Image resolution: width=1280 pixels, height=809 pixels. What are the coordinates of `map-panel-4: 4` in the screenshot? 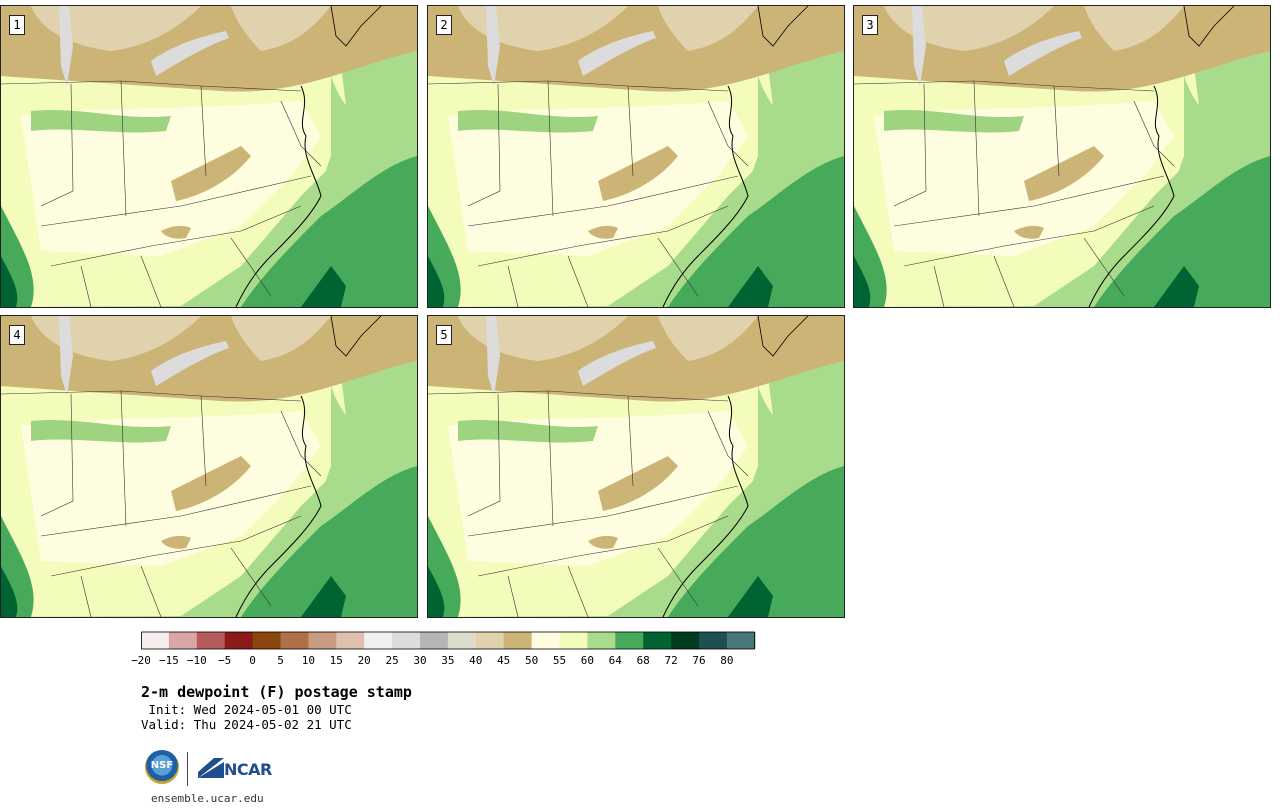 It's located at (209, 466).